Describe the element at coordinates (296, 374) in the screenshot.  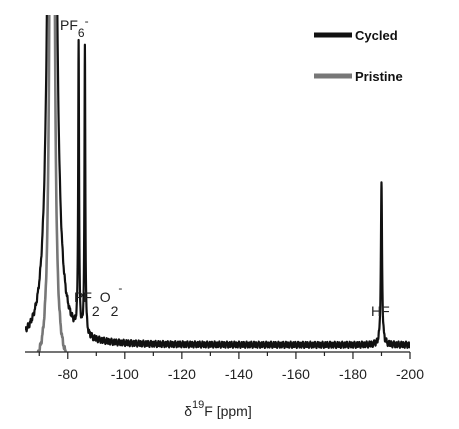
I see `x-tick-label: -160` at that location.